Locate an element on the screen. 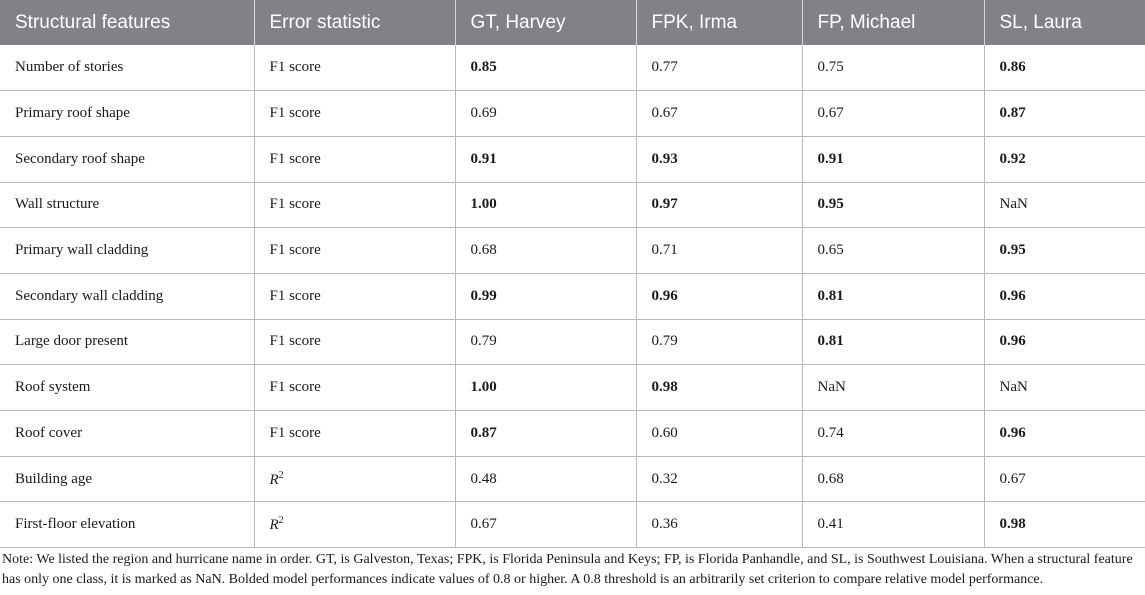  header-fp-michael: FP, Michael is located at coordinates (893, 22).